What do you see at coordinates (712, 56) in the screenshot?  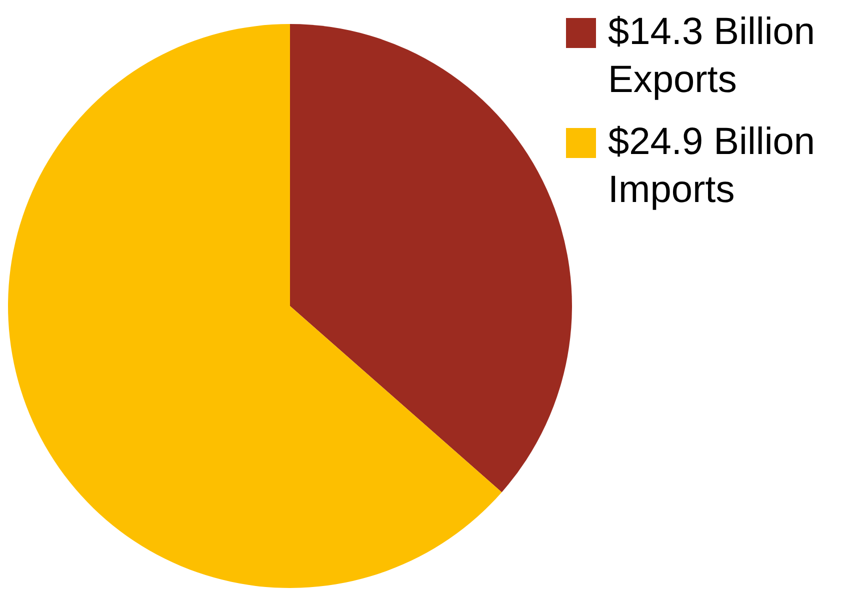 I see `legend-label: $14.3 Billion Exports` at bounding box center [712, 56].